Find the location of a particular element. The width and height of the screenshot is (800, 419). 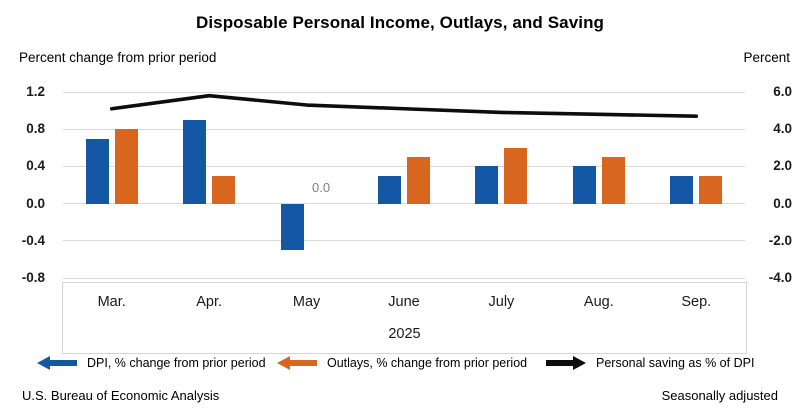

right-axis-tick: 4.0 is located at coordinates (782, 129).